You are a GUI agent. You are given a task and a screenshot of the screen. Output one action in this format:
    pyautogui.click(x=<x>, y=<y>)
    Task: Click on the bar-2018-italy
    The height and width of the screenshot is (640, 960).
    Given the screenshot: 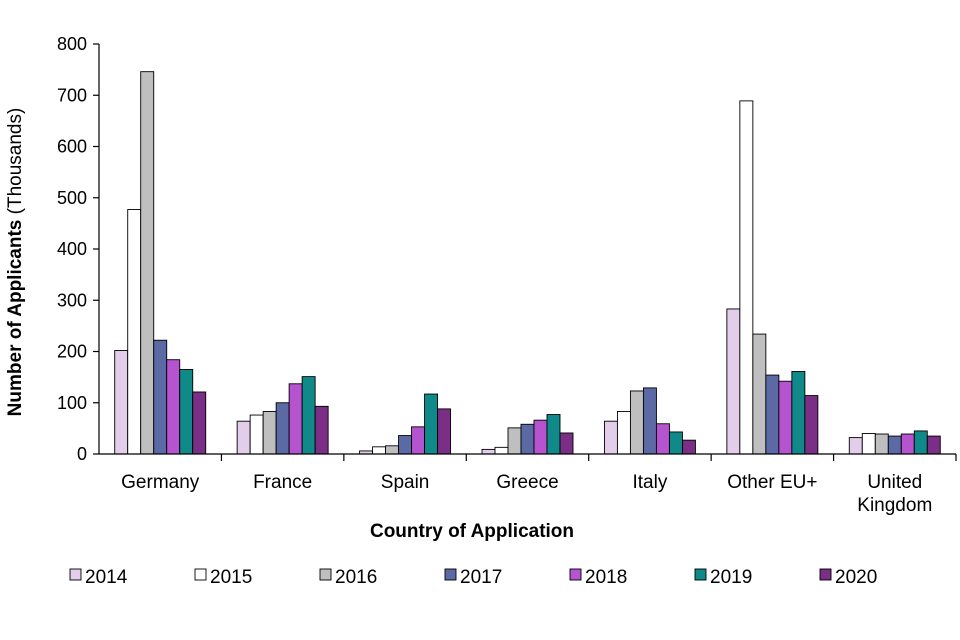 What is the action you would take?
    pyautogui.click(x=662, y=439)
    